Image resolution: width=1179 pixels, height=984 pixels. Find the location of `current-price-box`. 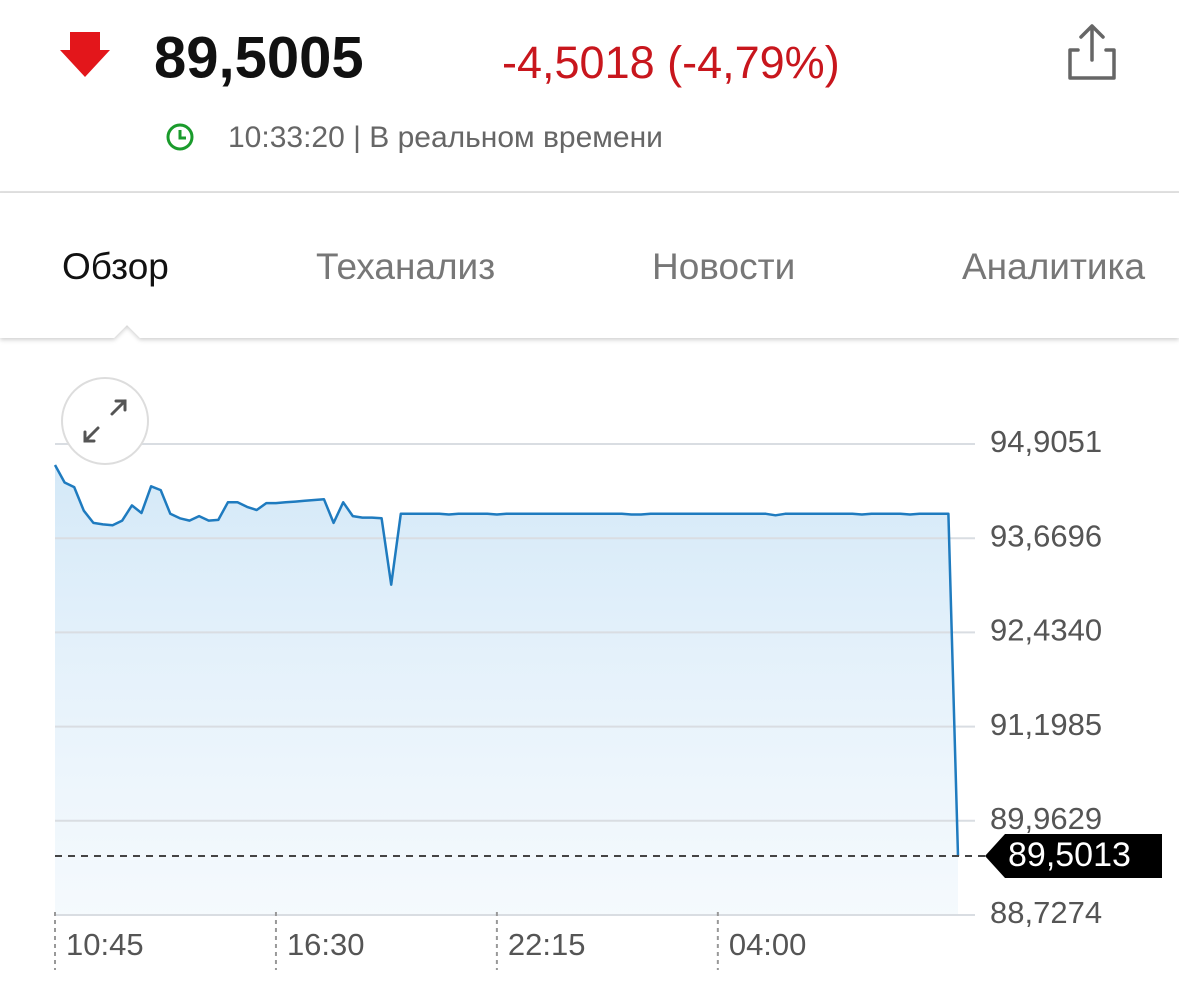

current-price-box is located at coordinates (1073, 855).